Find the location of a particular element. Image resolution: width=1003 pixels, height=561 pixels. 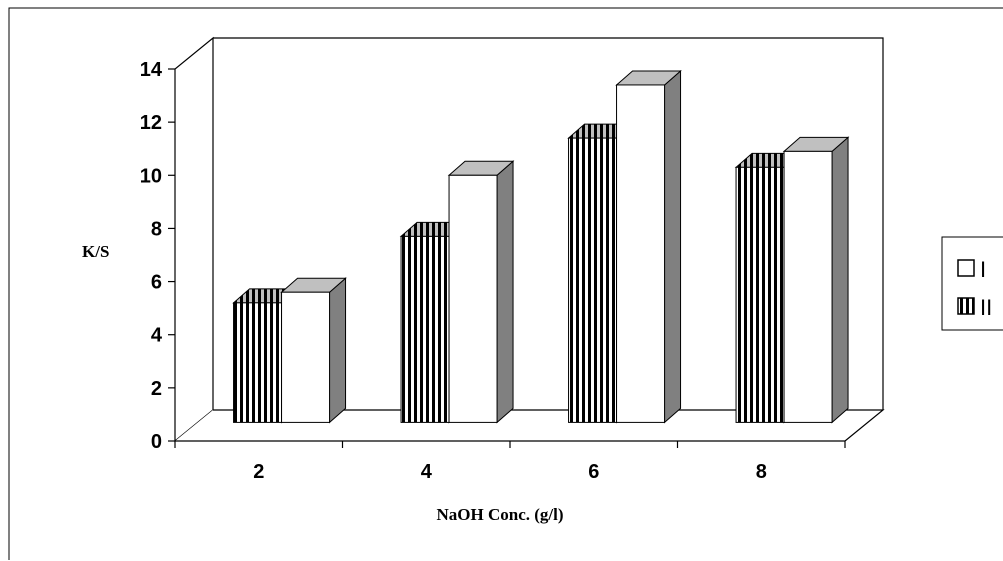

legend-swatch-ii is located at coordinates (966, 306).